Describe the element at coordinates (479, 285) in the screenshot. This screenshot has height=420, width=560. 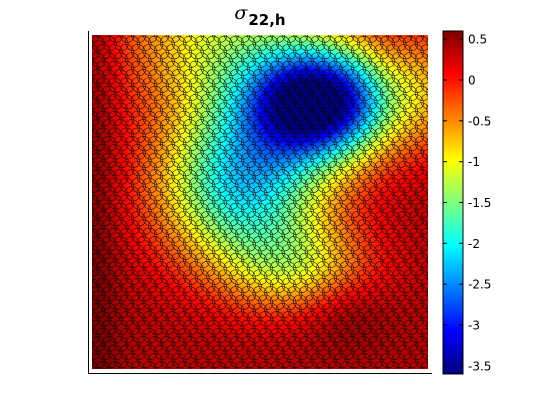
I see `colorbar-tick-label: -2.5` at that location.